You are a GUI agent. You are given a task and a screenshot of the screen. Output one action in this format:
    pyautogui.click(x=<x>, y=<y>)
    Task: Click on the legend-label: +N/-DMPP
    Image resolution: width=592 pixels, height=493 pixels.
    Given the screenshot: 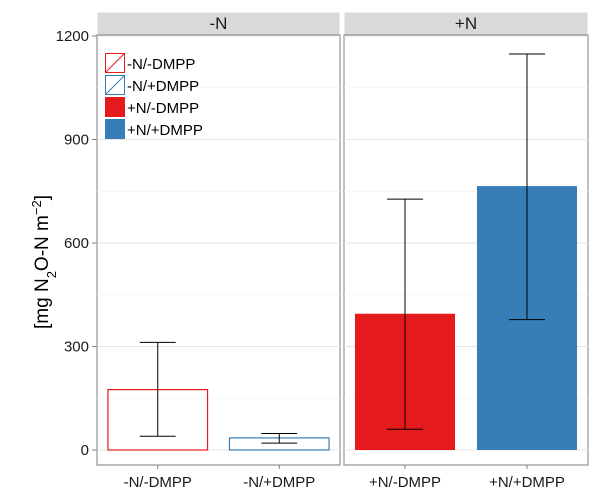 What is the action you would take?
    pyautogui.click(x=163, y=108)
    